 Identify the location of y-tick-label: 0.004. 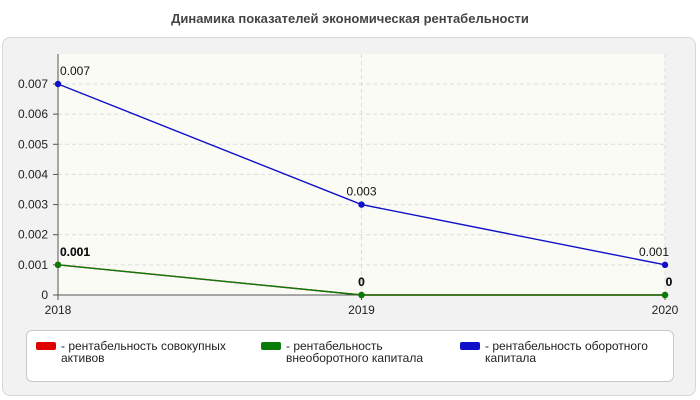
(33, 174).